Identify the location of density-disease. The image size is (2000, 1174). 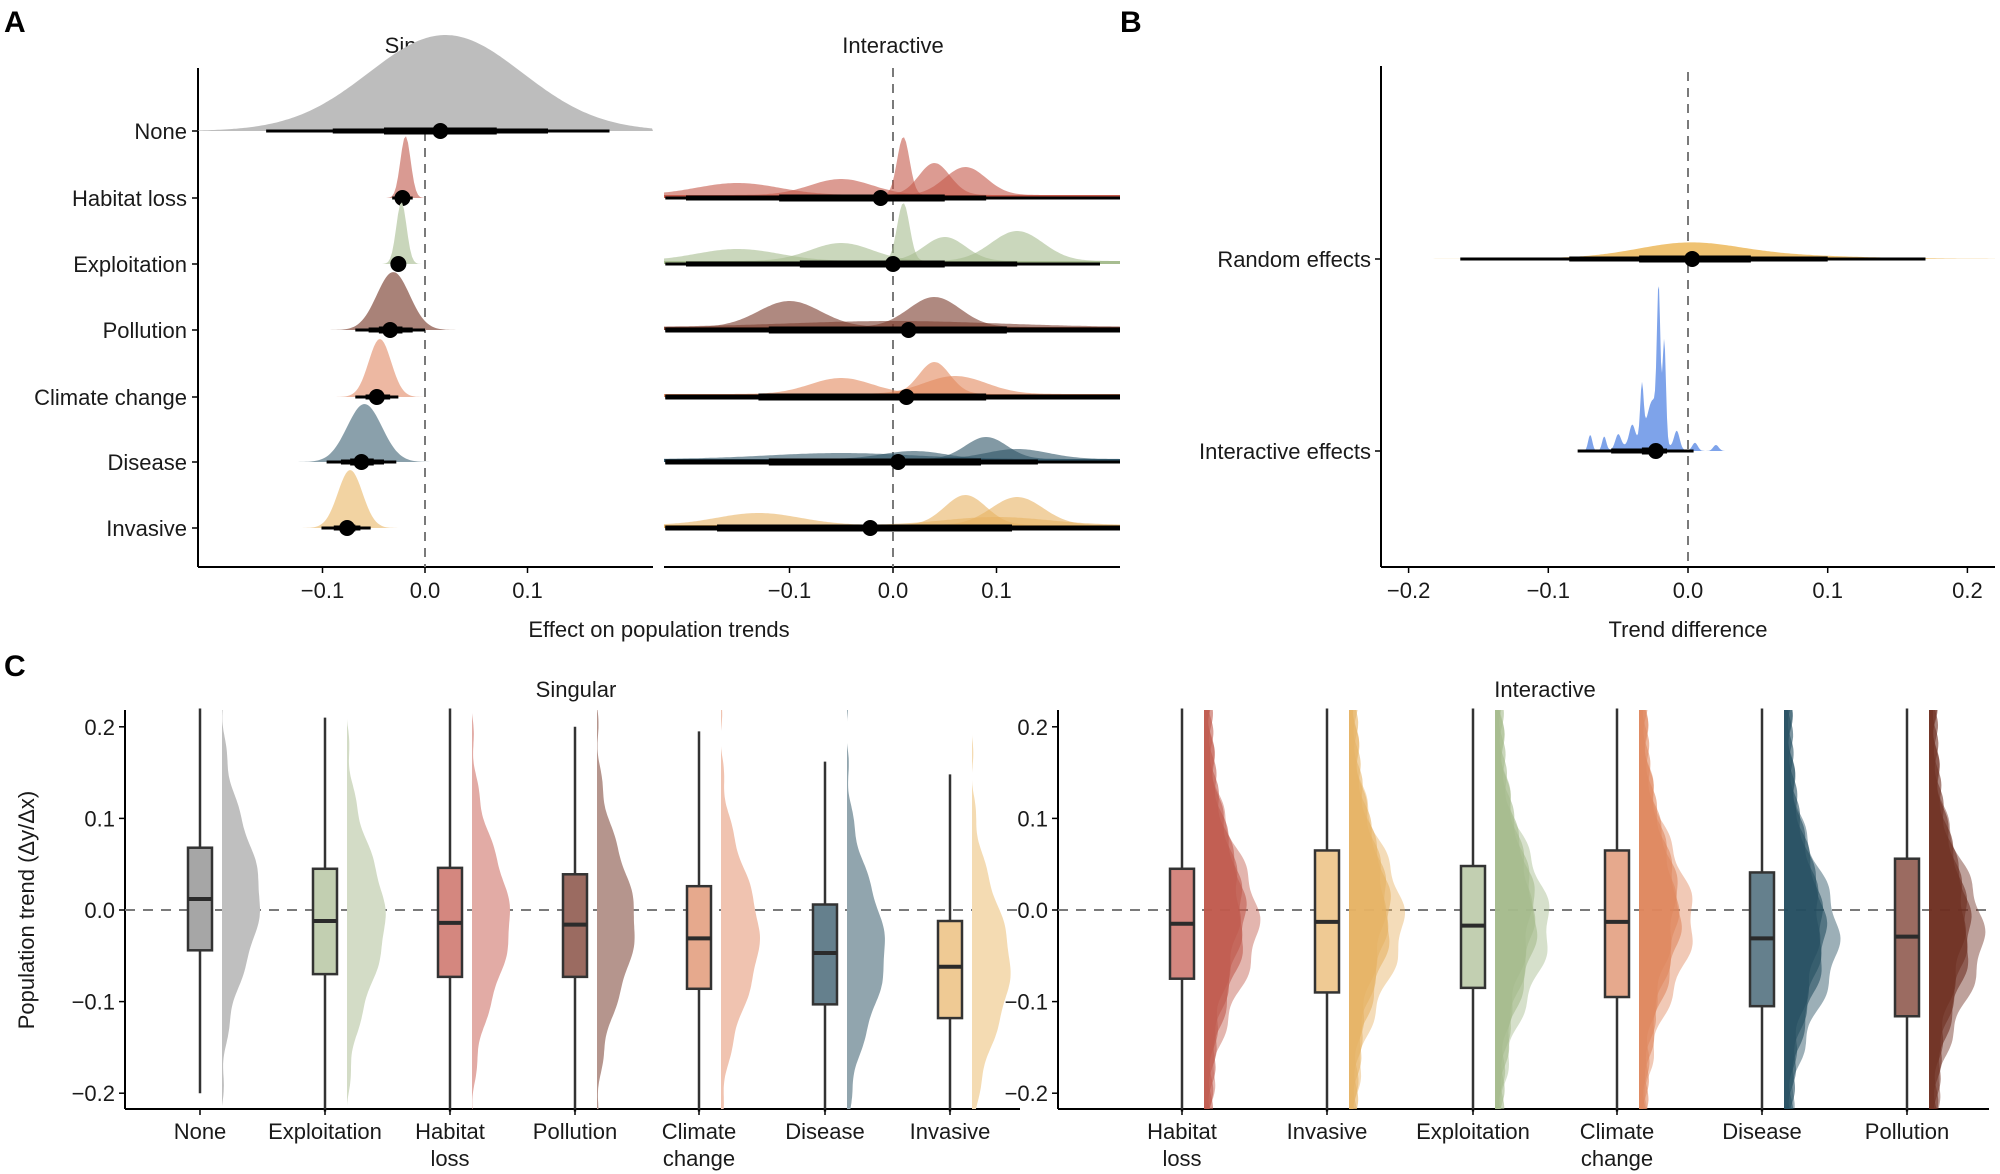
(892, 455).